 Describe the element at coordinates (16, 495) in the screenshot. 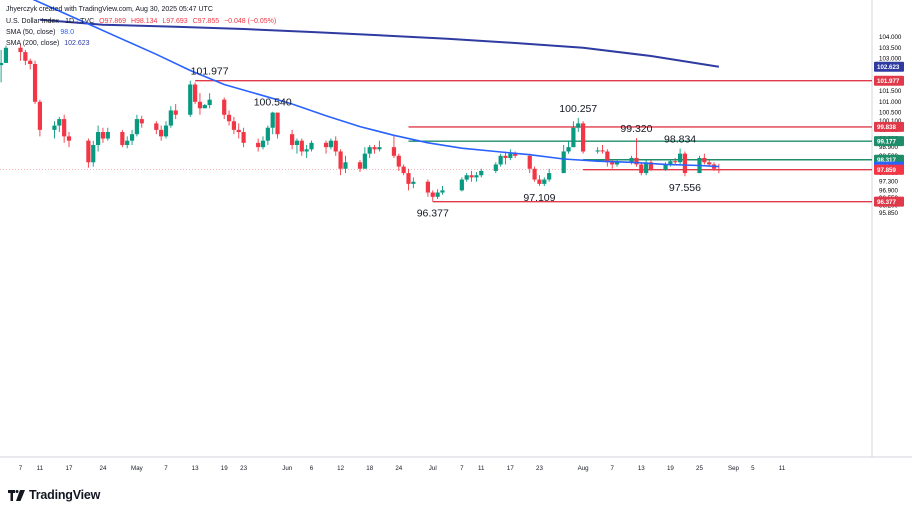

I see `tradingview-logo-icon` at that location.